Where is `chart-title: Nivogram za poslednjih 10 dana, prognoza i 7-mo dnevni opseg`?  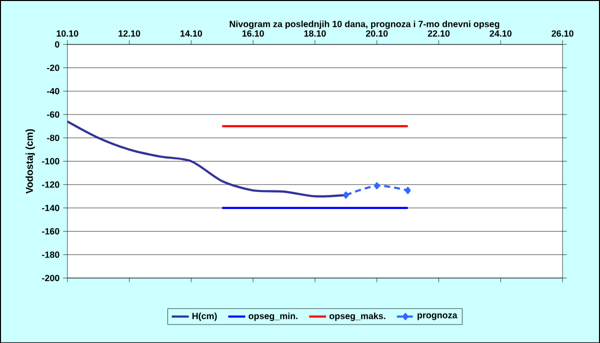
chart-title: Nivogram za poslednjih 10 dana, prognoza i 7-mo dnevni opseg is located at coordinates (365, 24).